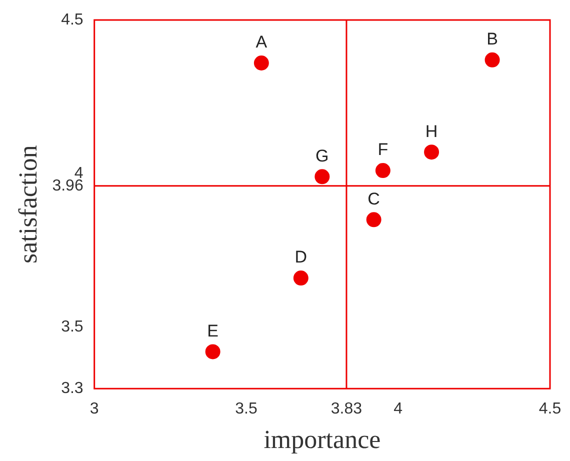 This screenshot has height=461, width=570. What do you see at coordinates (322, 439) in the screenshot?
I see `x-axis-title: importance` at bounding box center [322, 439].